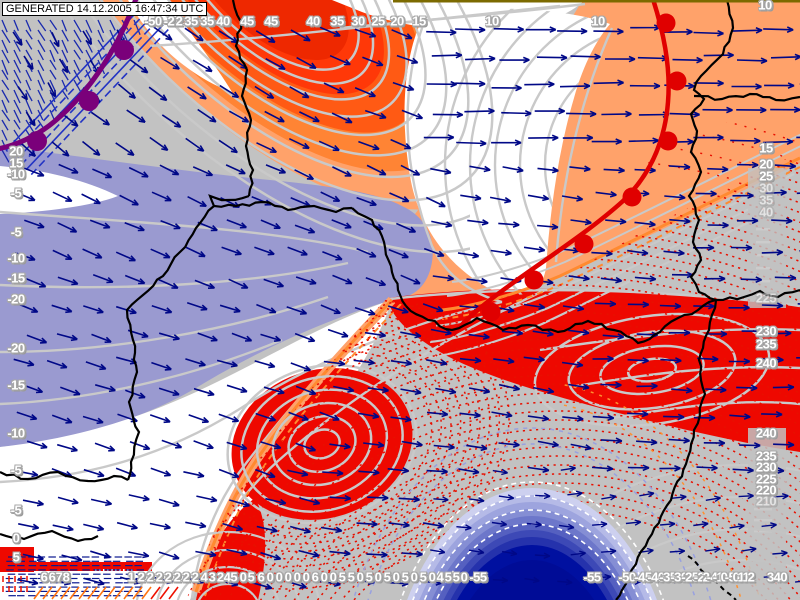  Describe the element at coordinates (767, 384) in the screenshot. I see `gray-column` at that location.